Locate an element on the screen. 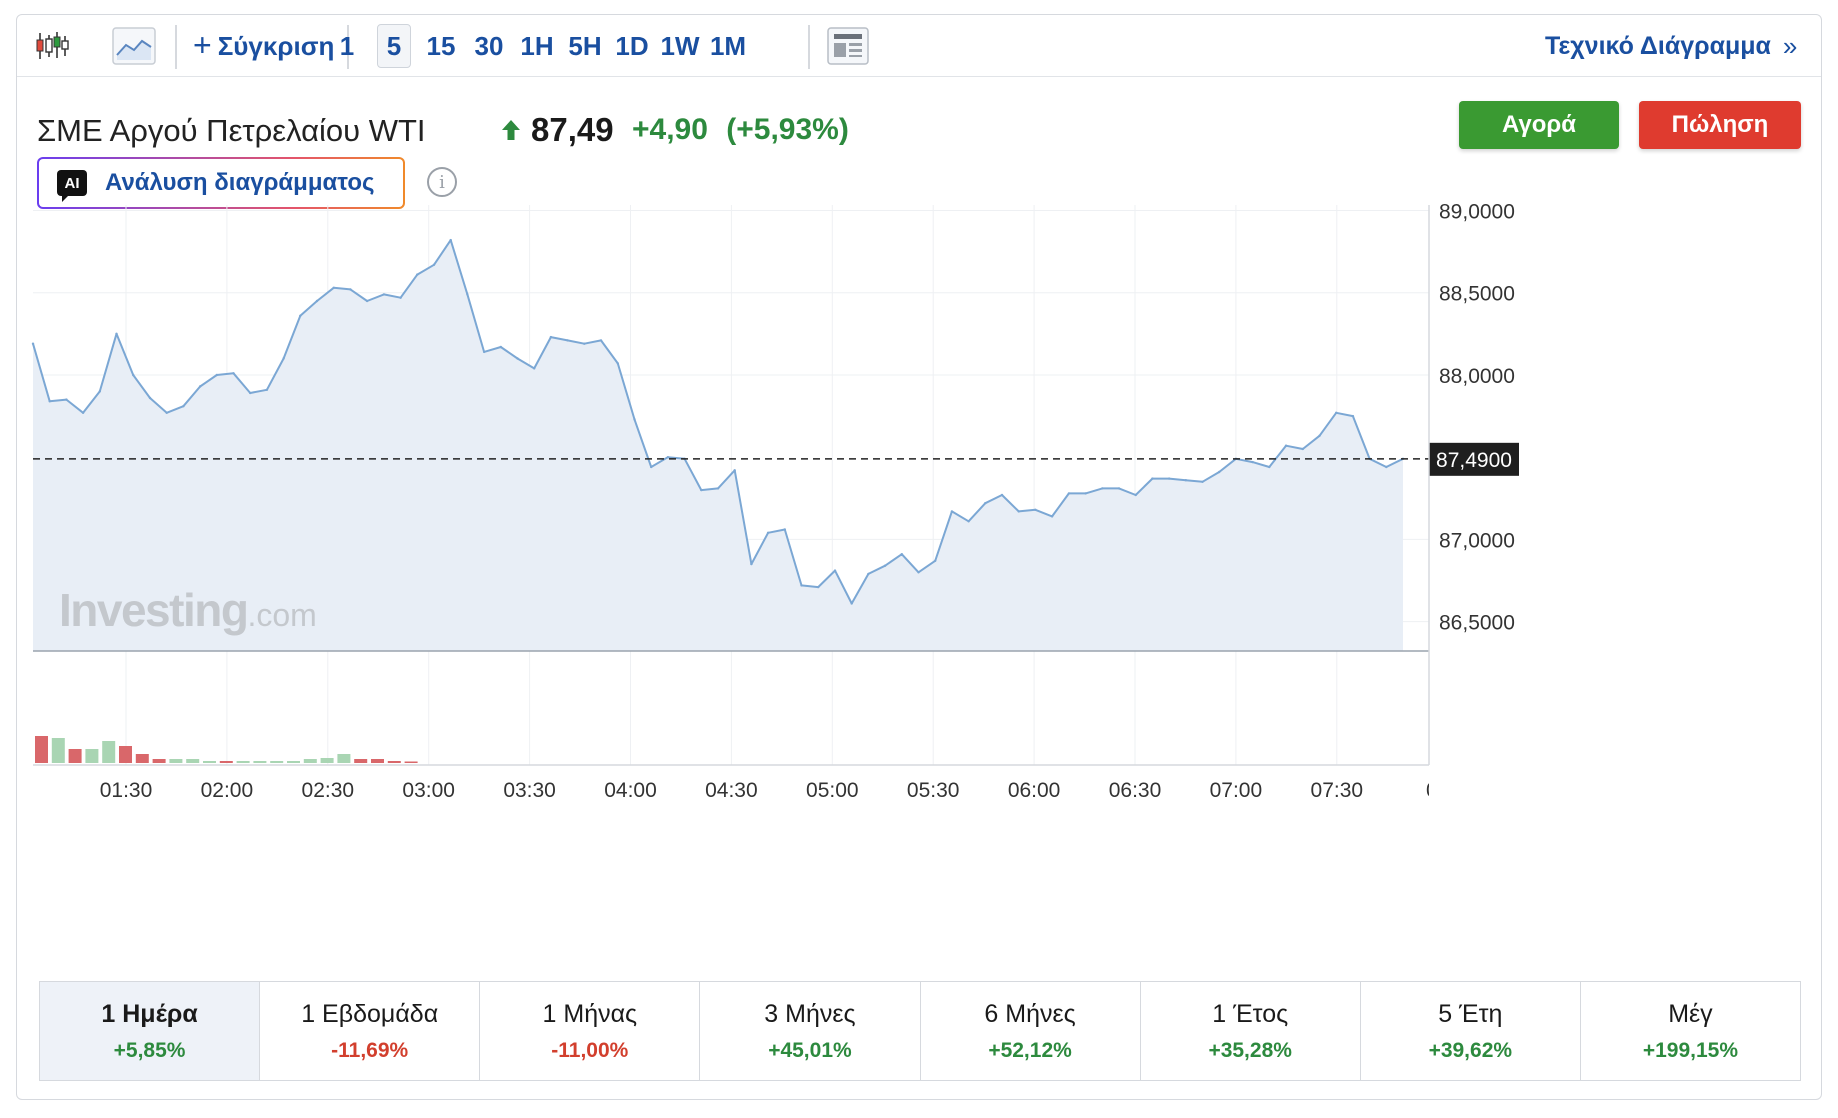  period-change: +52,12% is located at coordinates (1030, 1050).